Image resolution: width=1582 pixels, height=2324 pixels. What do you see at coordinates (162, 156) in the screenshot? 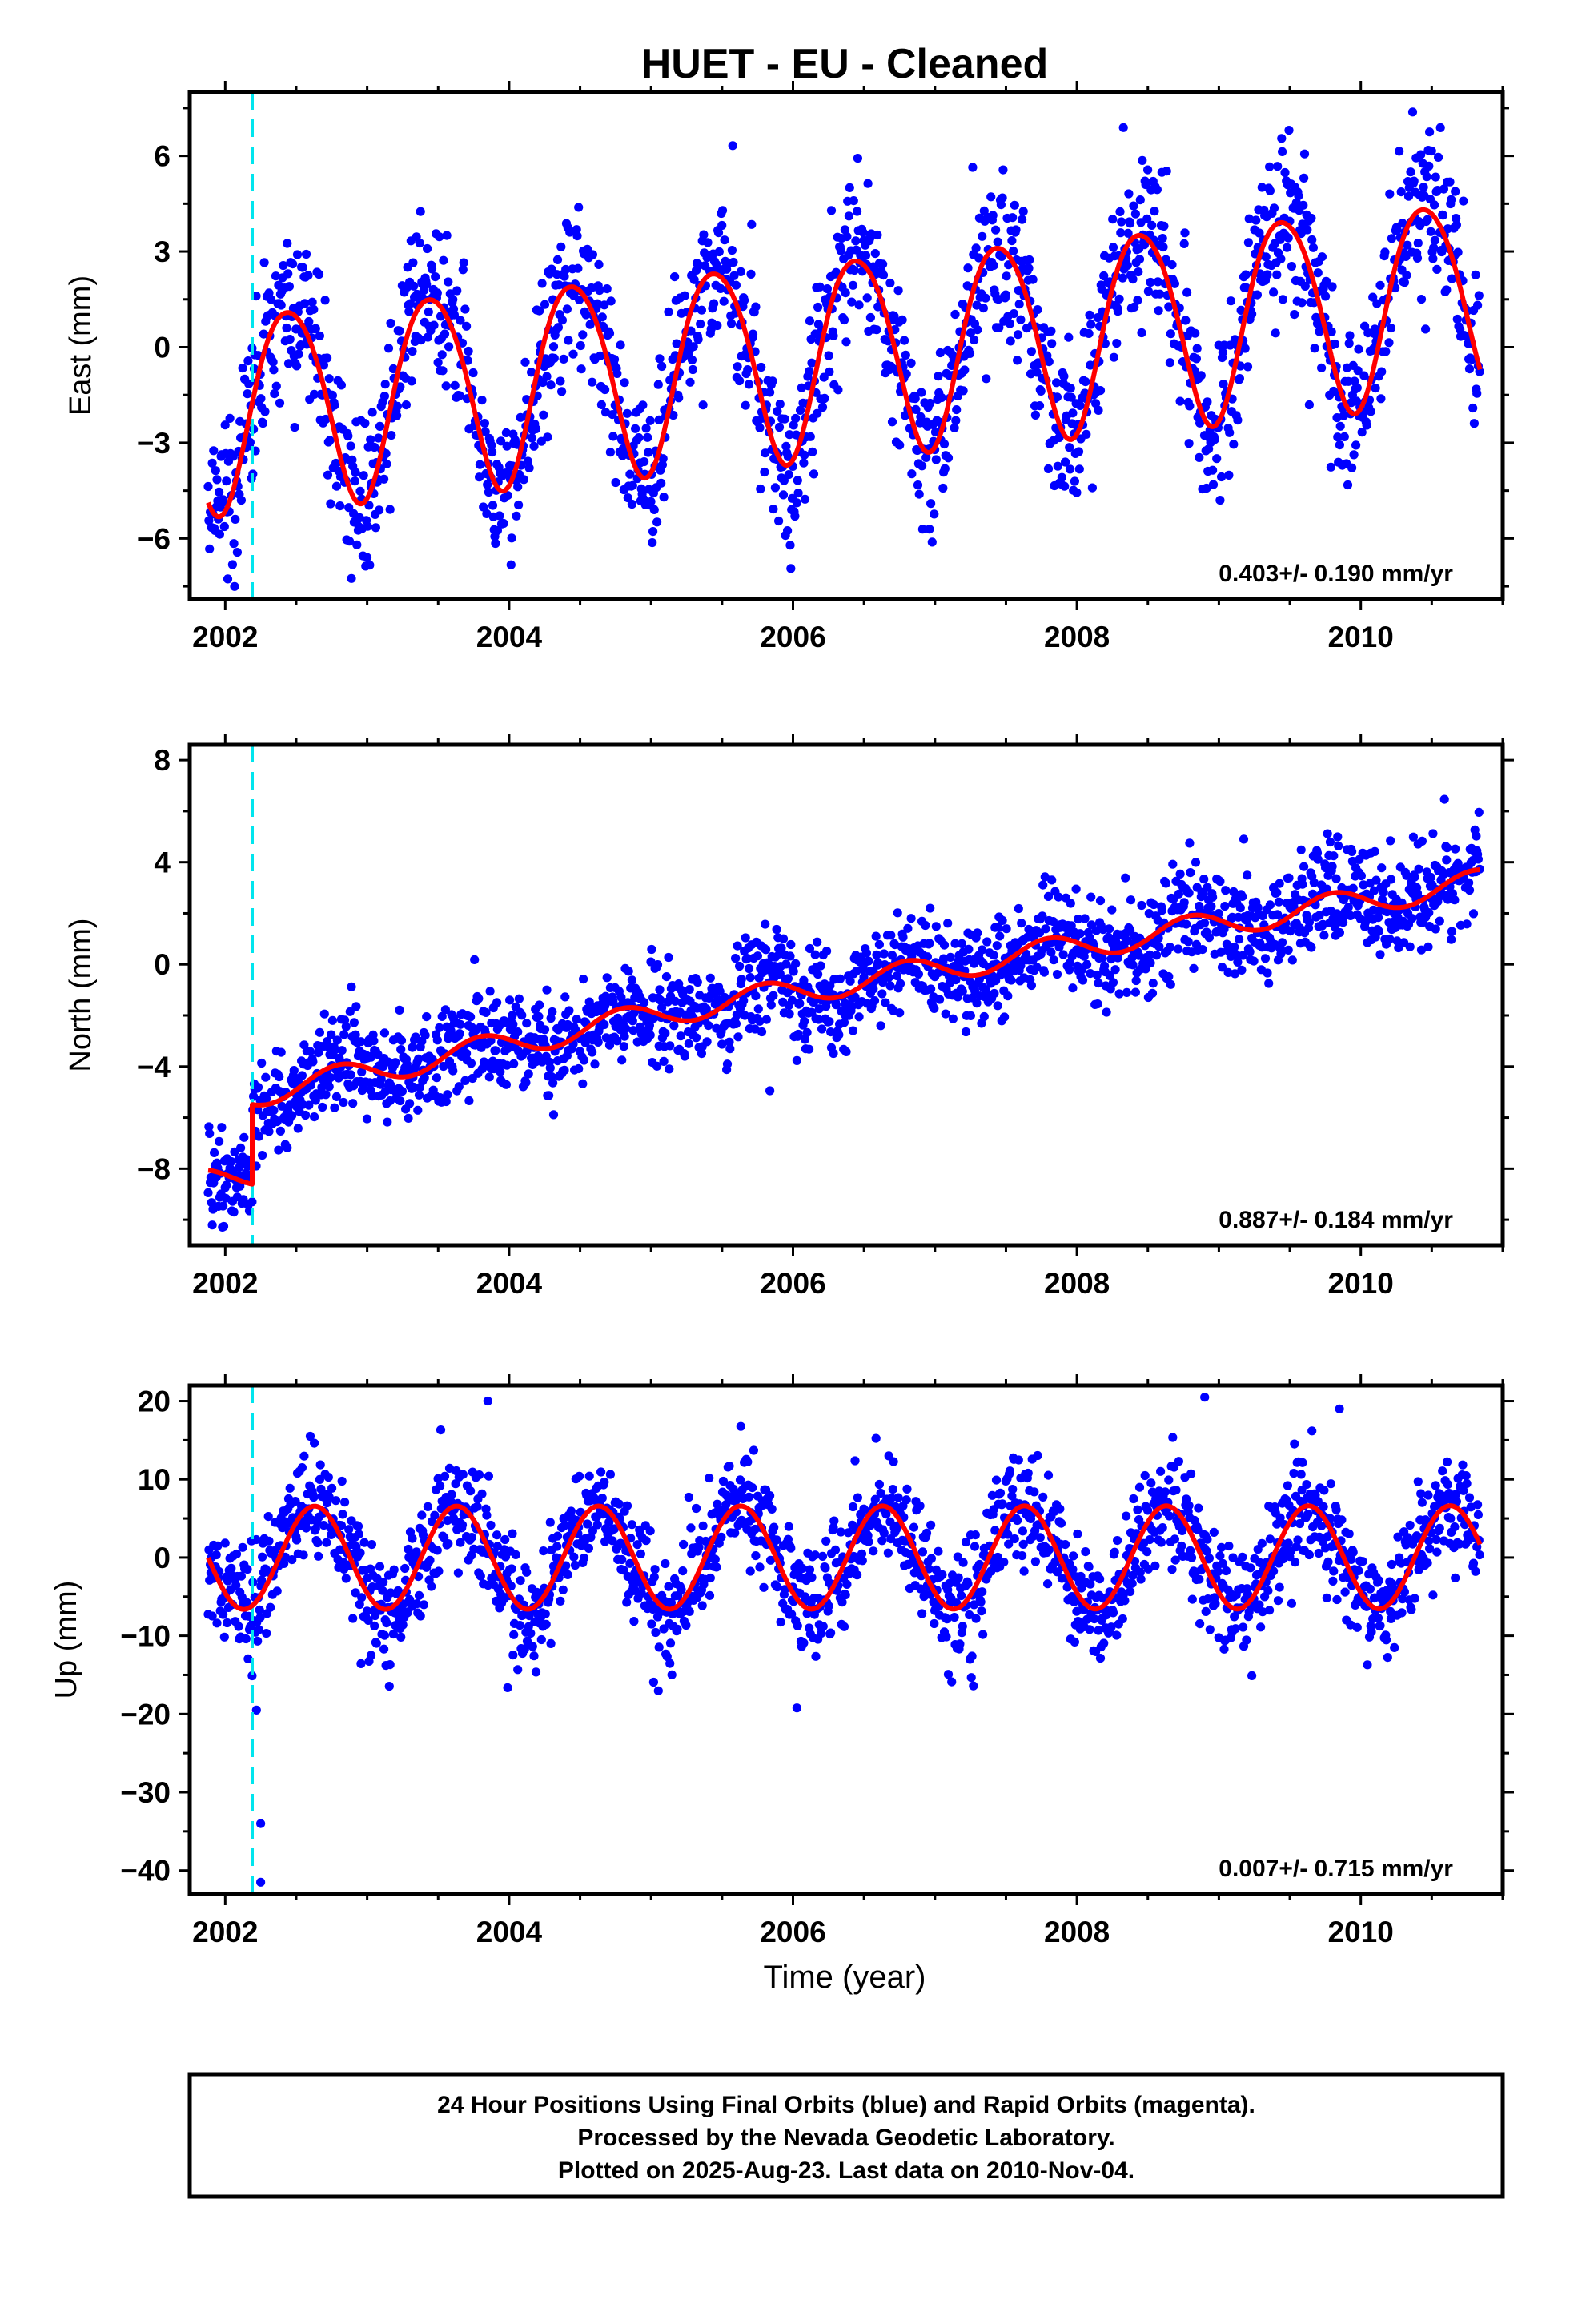
I see `east-y-tick-label: 6` at bounding box center [162, 156].